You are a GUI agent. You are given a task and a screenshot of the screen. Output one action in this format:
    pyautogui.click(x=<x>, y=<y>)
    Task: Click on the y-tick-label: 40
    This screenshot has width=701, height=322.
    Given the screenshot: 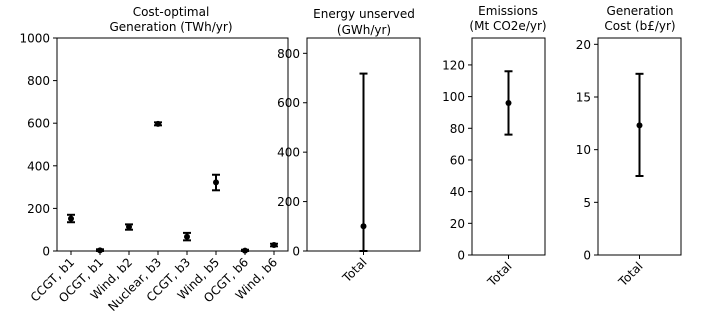 What is the action you would take?
    pyautogui.click(x=457, y=192)
    